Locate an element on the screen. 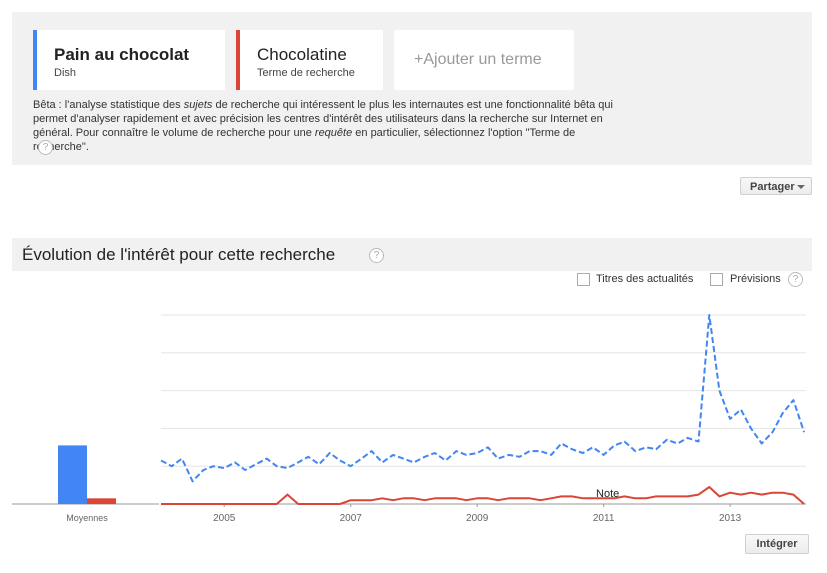 This screenshot has width=827, height=573. x-tick-label: 2009 is located at coordinates (477, 518).